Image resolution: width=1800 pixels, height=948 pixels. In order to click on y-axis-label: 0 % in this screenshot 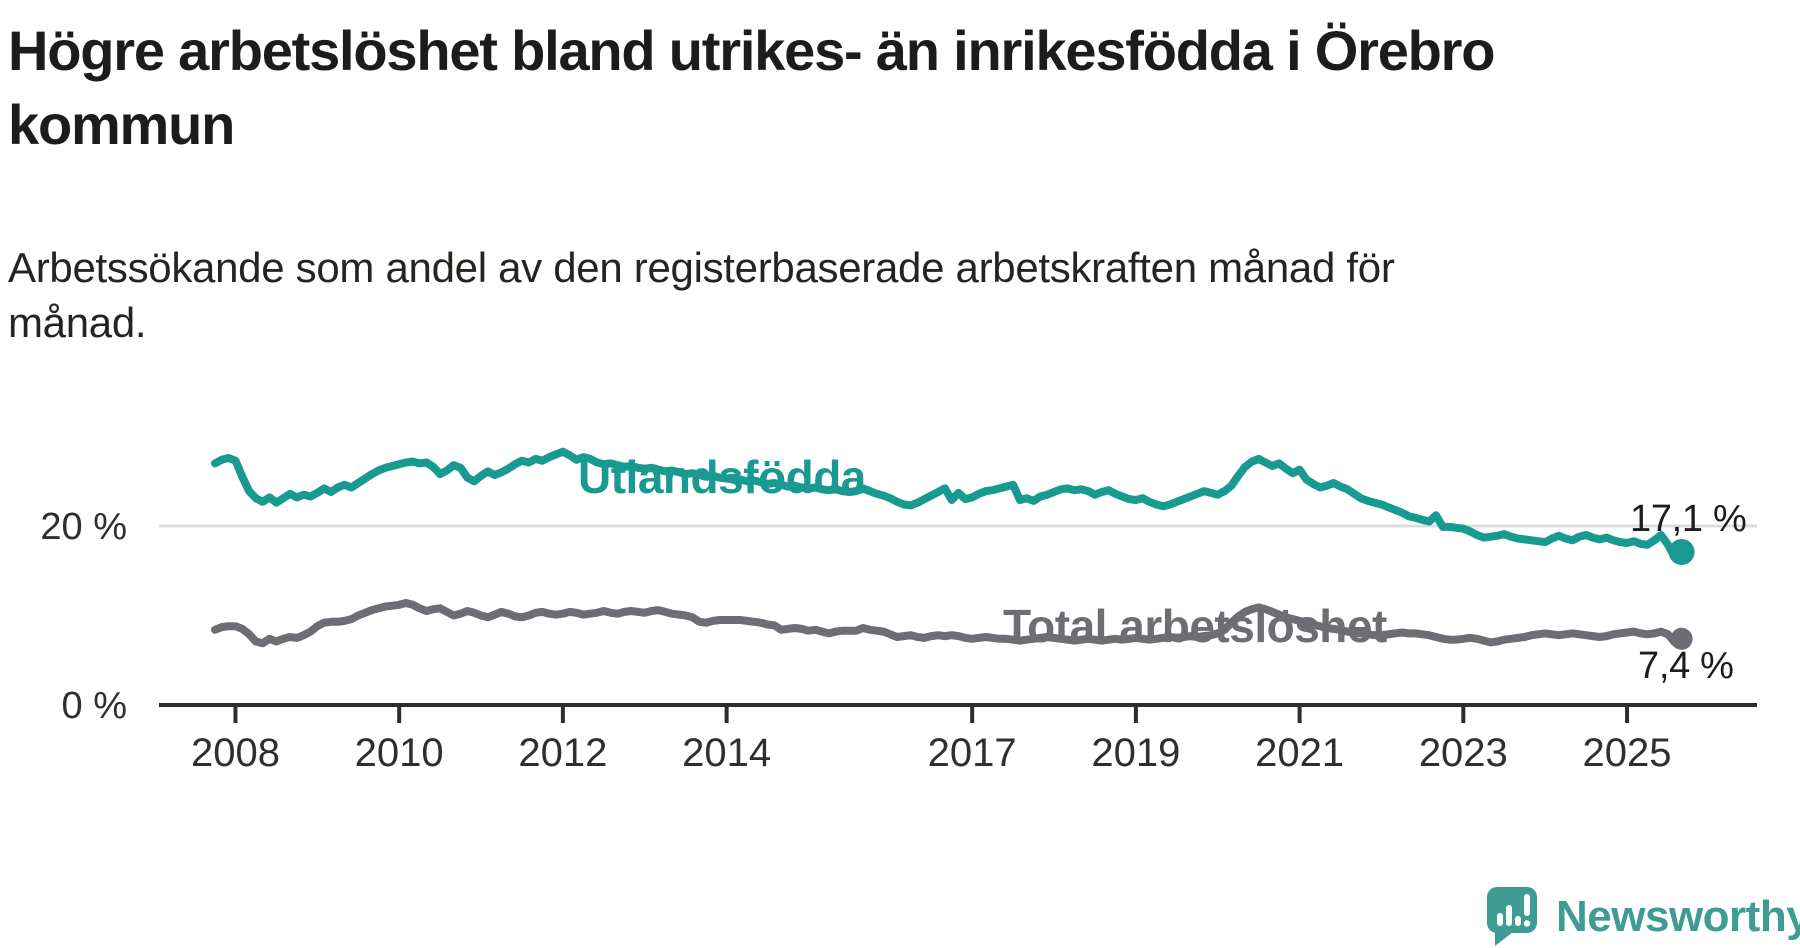, I will do `click(94, 706)`.